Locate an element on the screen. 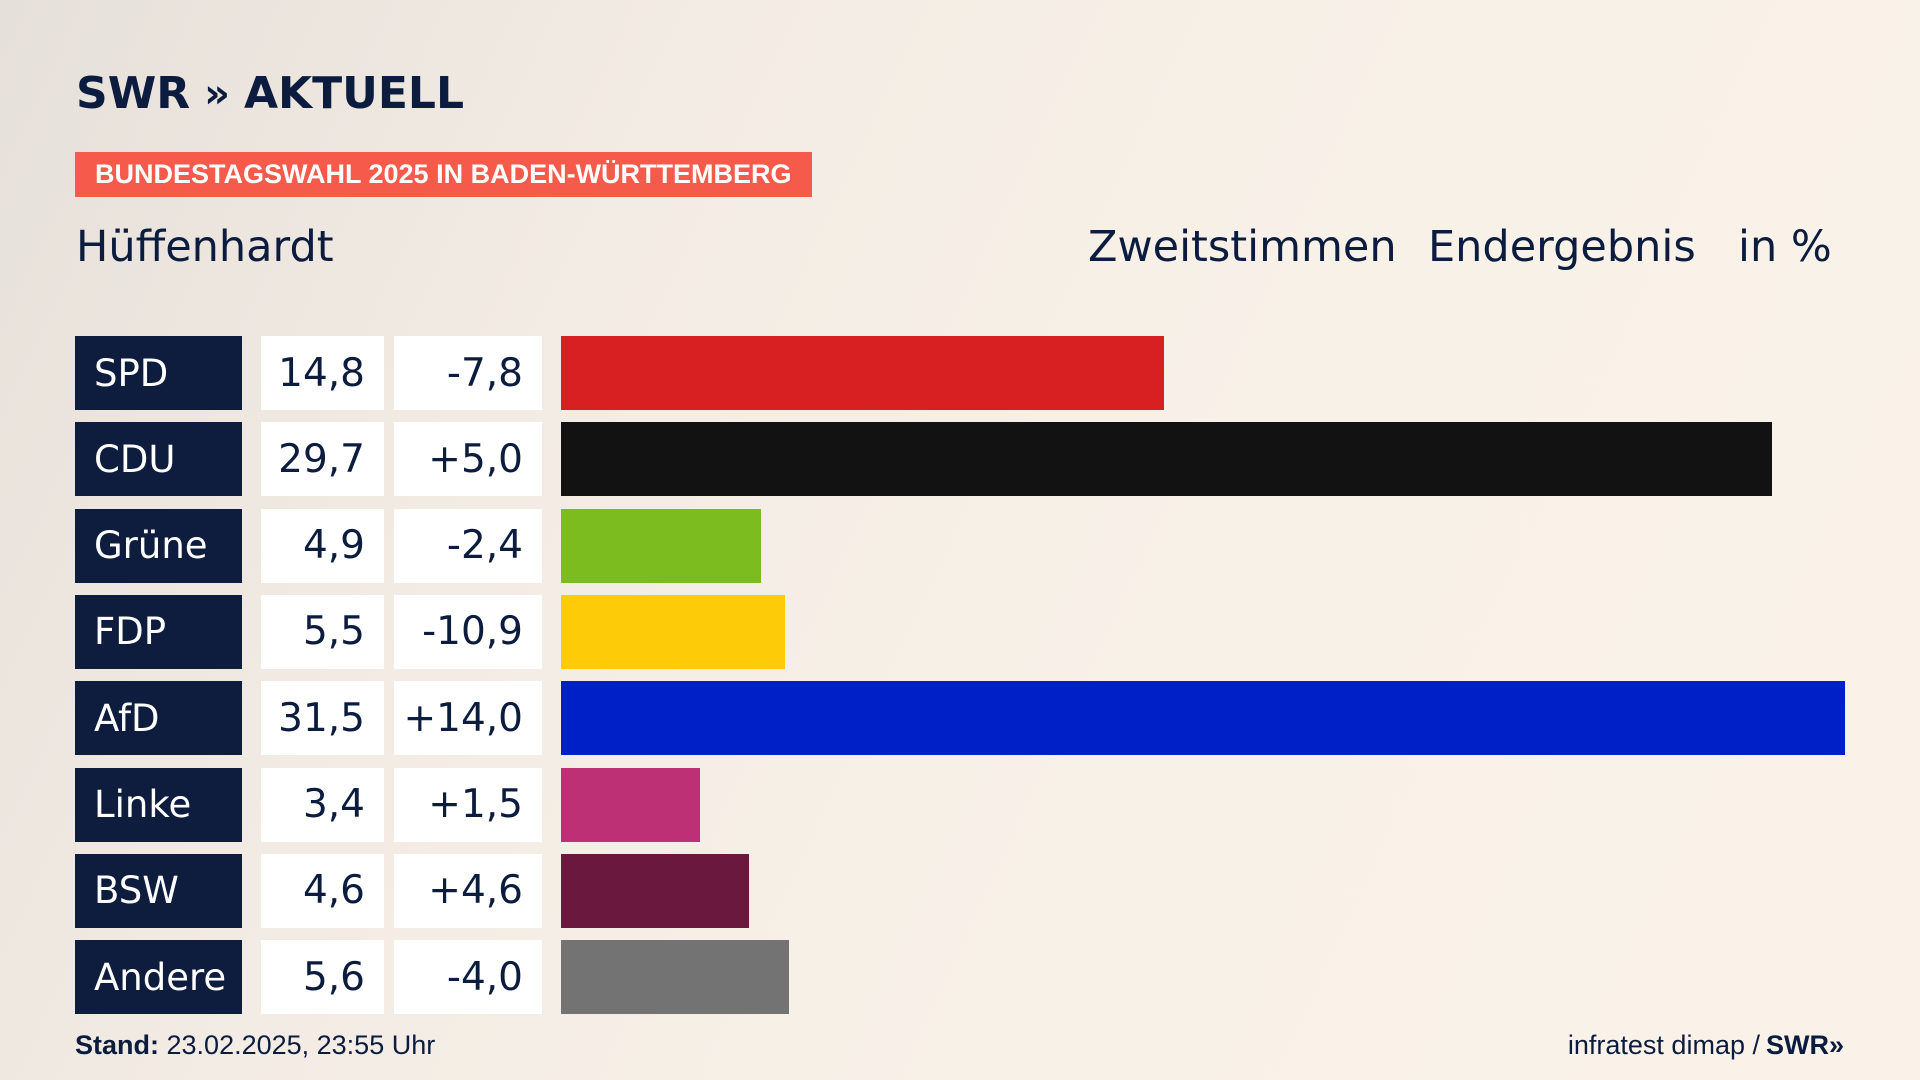 Image resolution: width=1920 pixels, height=1080 pixels. party-label: AfD is located at coordinates (158, 718).